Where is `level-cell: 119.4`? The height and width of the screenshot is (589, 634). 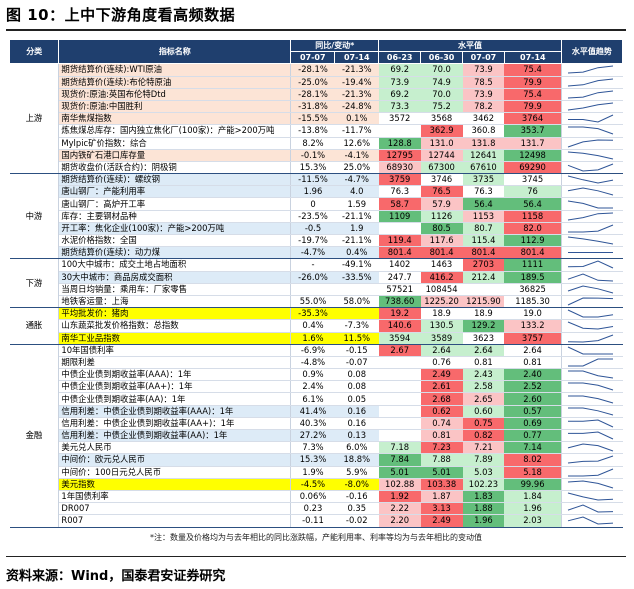 level-cell: 119.4 is located at coordinates (399, 241).